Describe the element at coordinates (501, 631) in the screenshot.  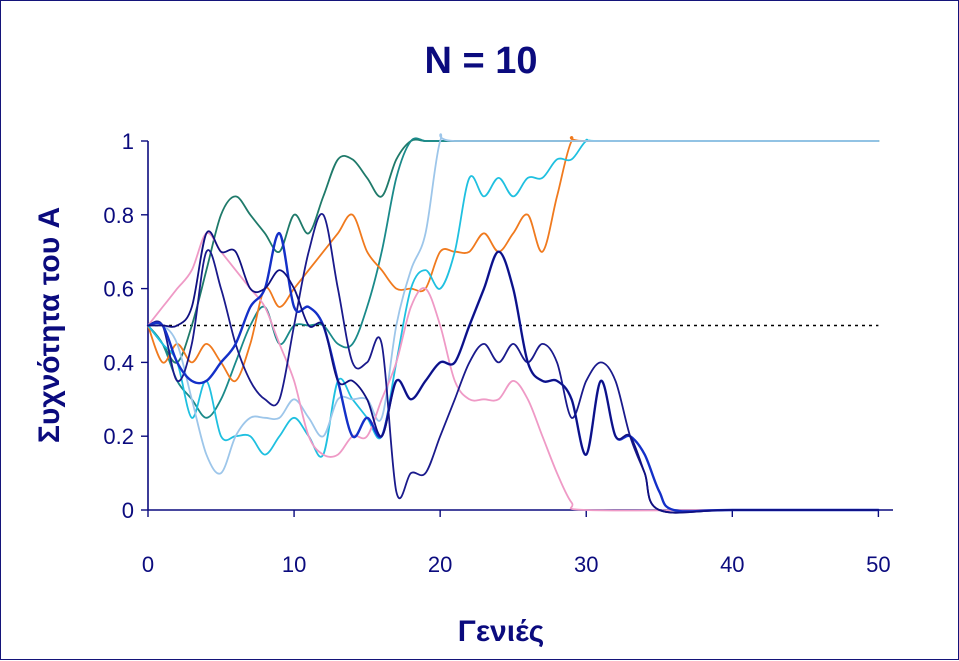
I see `x-axis-title: Γενιές` at that location.